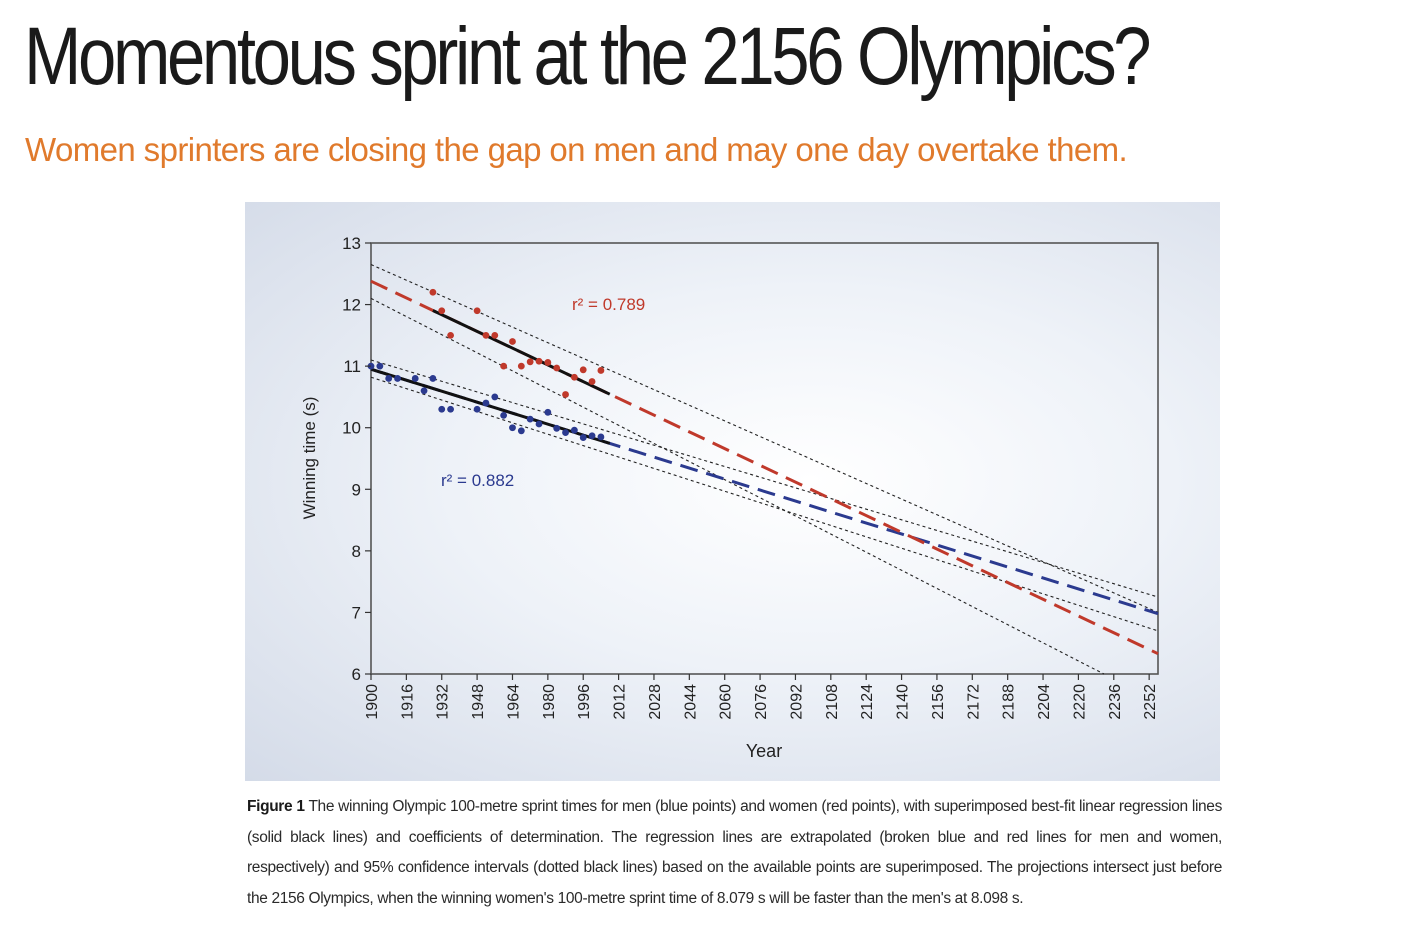 The image size is (1404, 930). I want to click on regression-lines, so click(490, 377).